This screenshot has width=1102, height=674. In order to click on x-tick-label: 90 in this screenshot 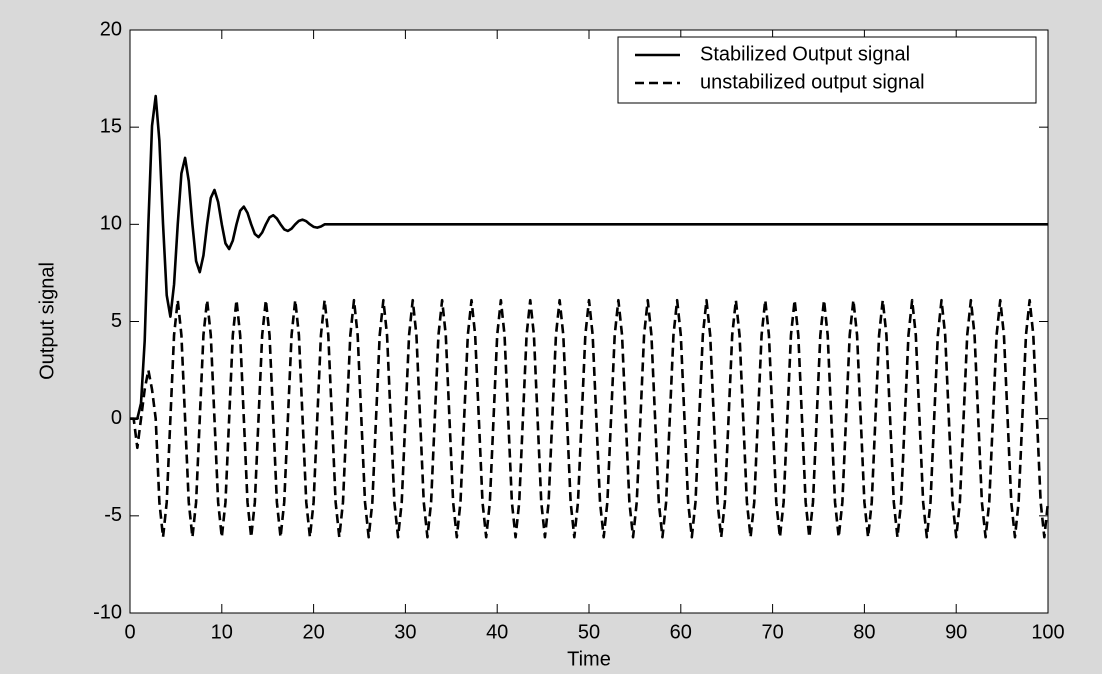, I will do `click(956, 632)`.